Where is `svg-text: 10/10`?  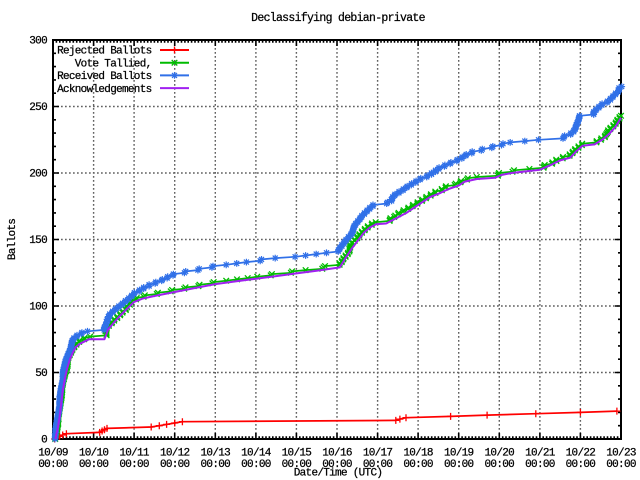
svg-text: 10/10 is located at coordinates (94, 454).